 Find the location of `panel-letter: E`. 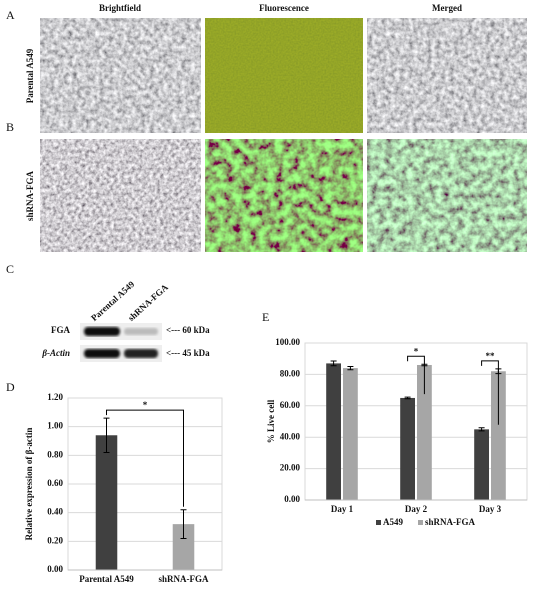

panel-letter: E is located at coordinates (265, 317).